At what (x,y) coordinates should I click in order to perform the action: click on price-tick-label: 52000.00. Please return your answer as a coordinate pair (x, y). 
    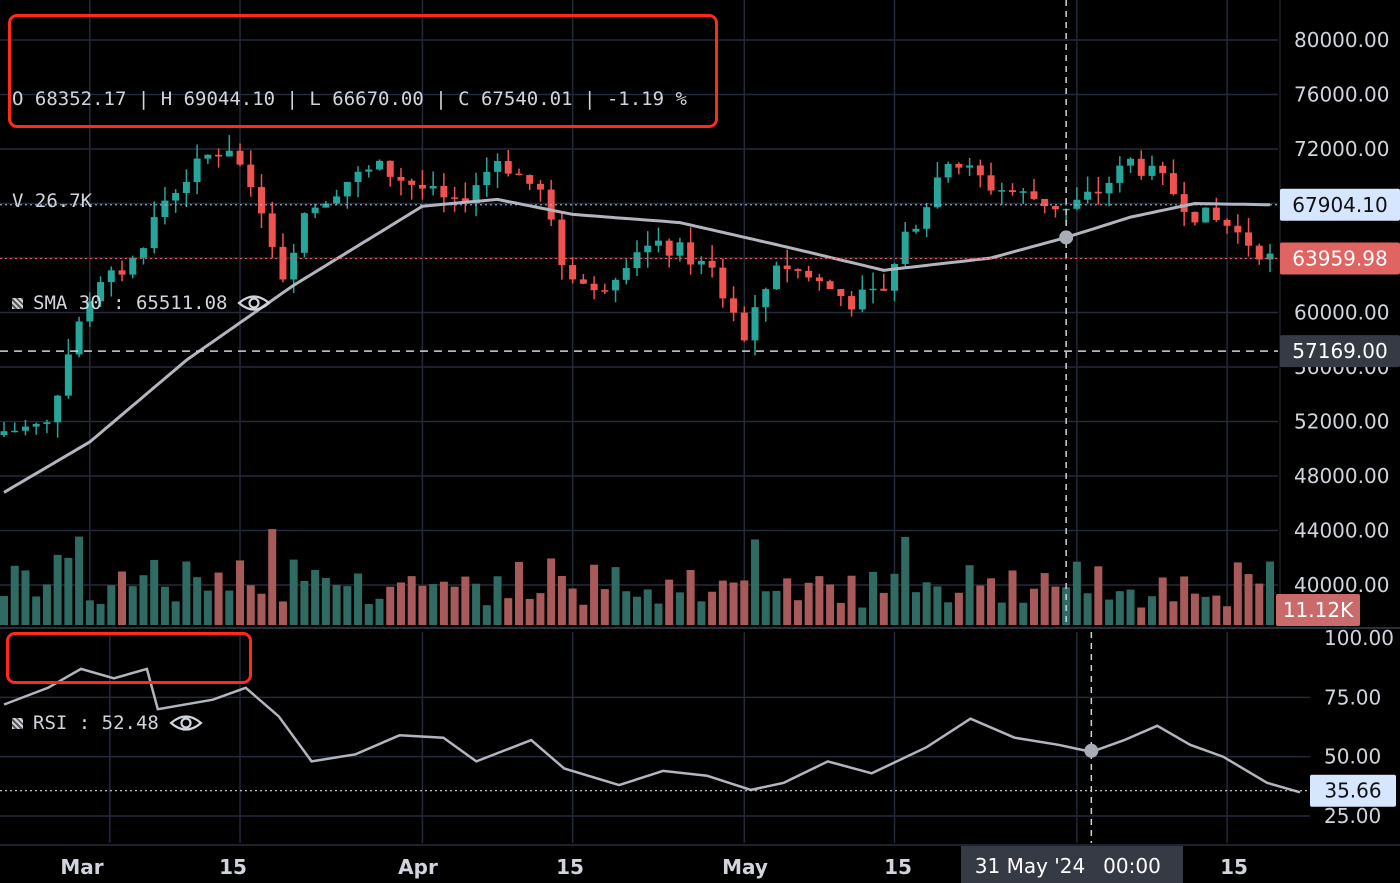
    Looking at the image, I should click on (1341, 422).